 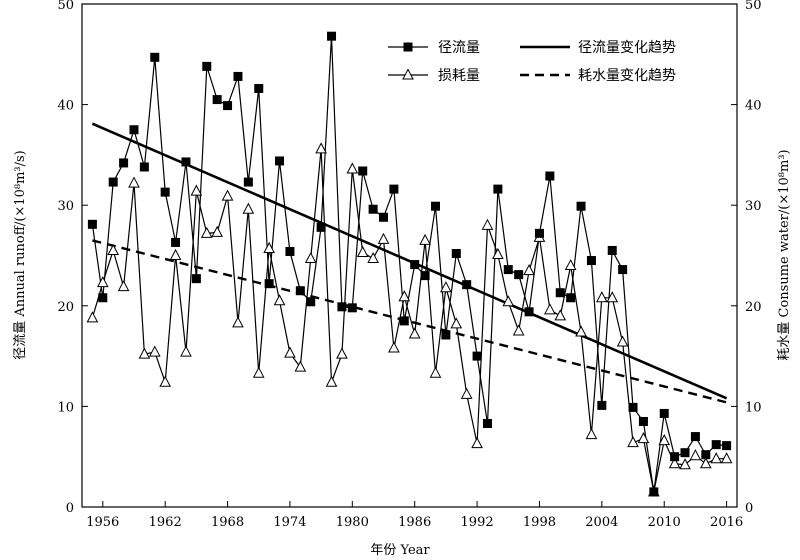 What do you see at coordinates (102, 522) in the screenshot?
I see `x-tick-label: 1956` at bounding box center [102, 522].